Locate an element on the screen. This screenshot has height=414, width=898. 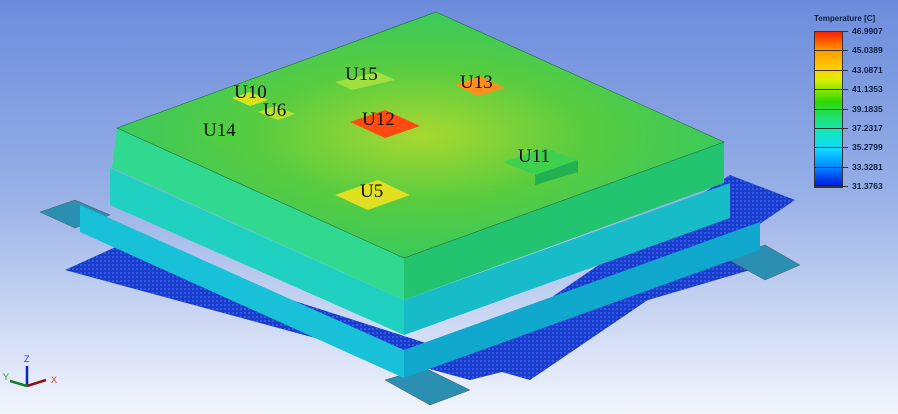
component-u6 is located at coordinates (276, 113).